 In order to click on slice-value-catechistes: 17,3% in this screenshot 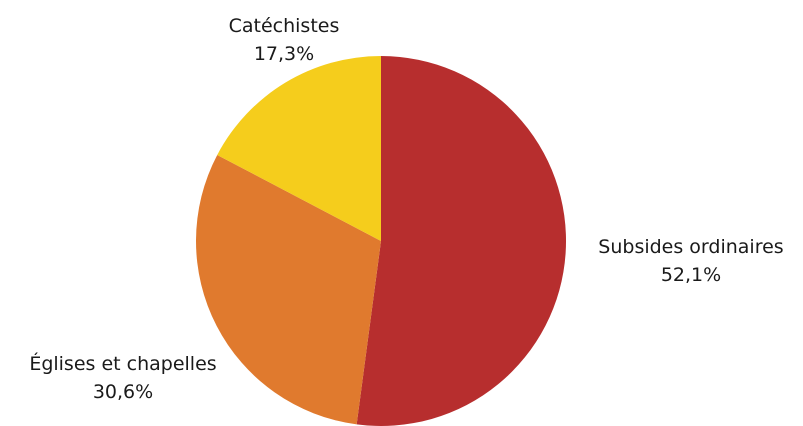, I will do `click(284, 54)`.